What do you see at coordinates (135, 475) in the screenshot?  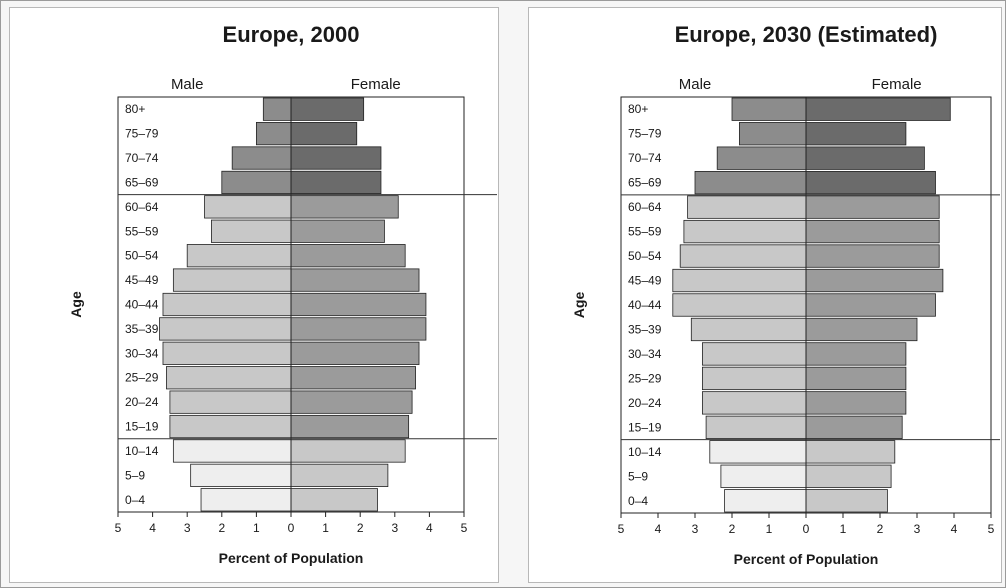 I see `age-label-15: 5–9` at bounding box center [135, 475].